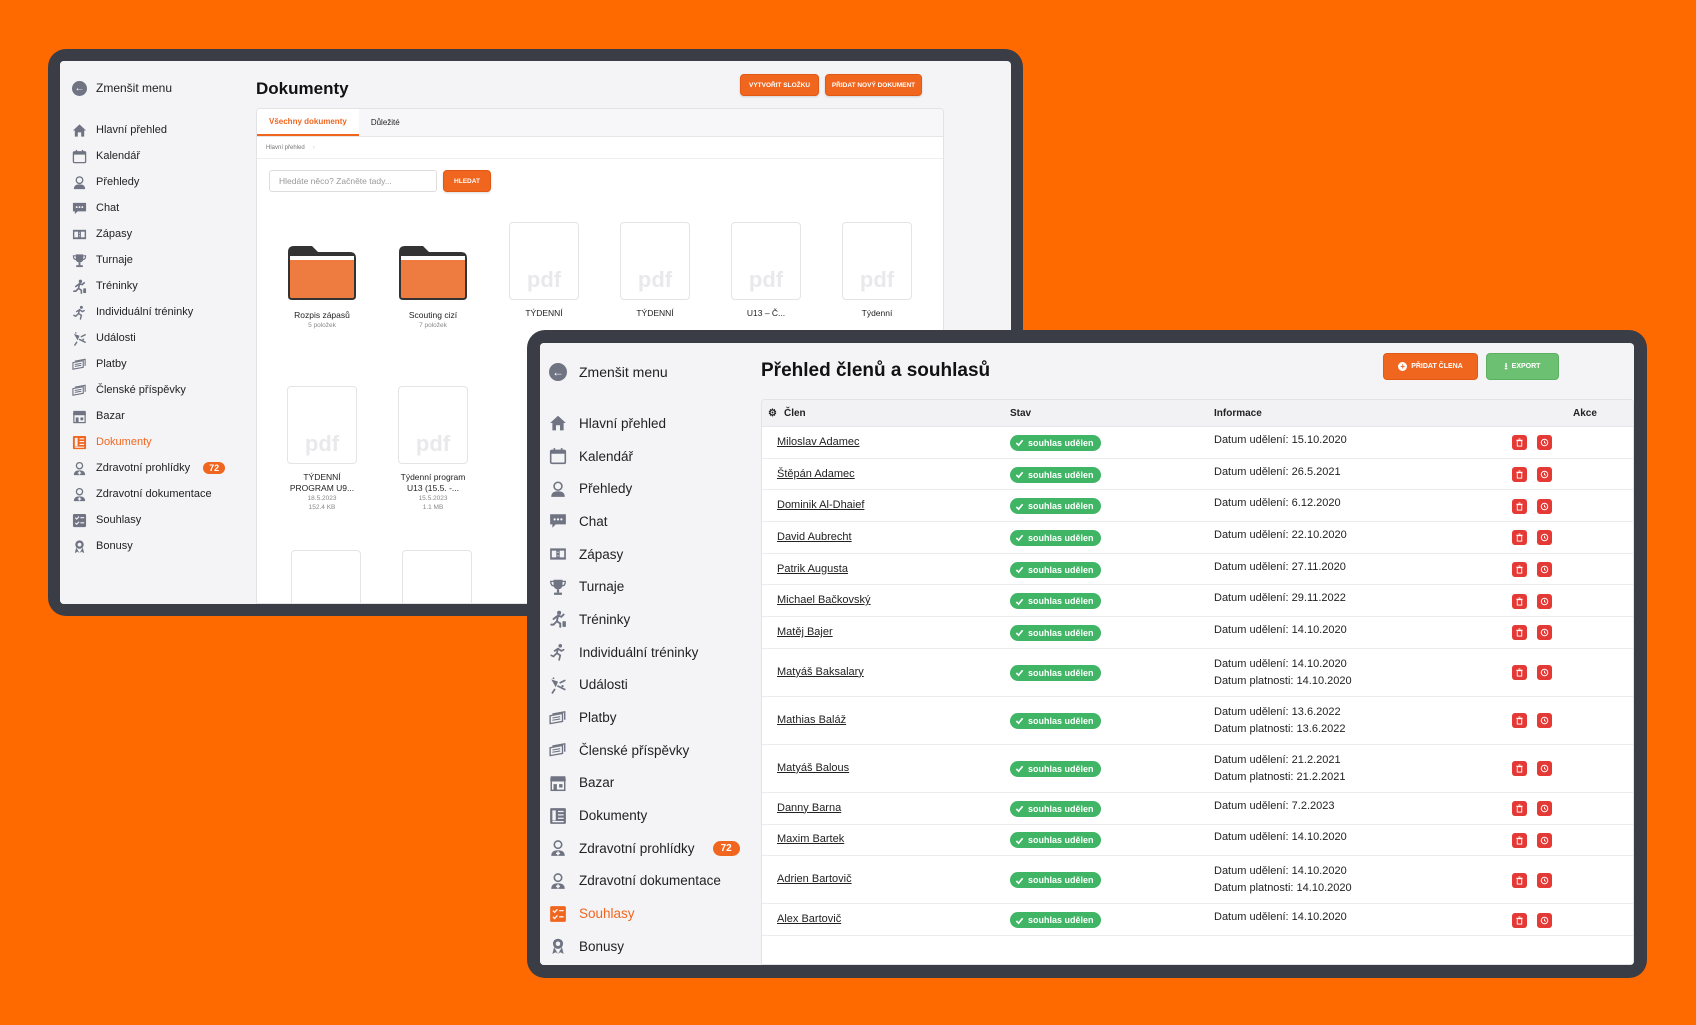  What do you see at coordinates (877, 270) in the screenshot?
I see `document-item: pdf Týdenní` at bounding box center [877, 270].